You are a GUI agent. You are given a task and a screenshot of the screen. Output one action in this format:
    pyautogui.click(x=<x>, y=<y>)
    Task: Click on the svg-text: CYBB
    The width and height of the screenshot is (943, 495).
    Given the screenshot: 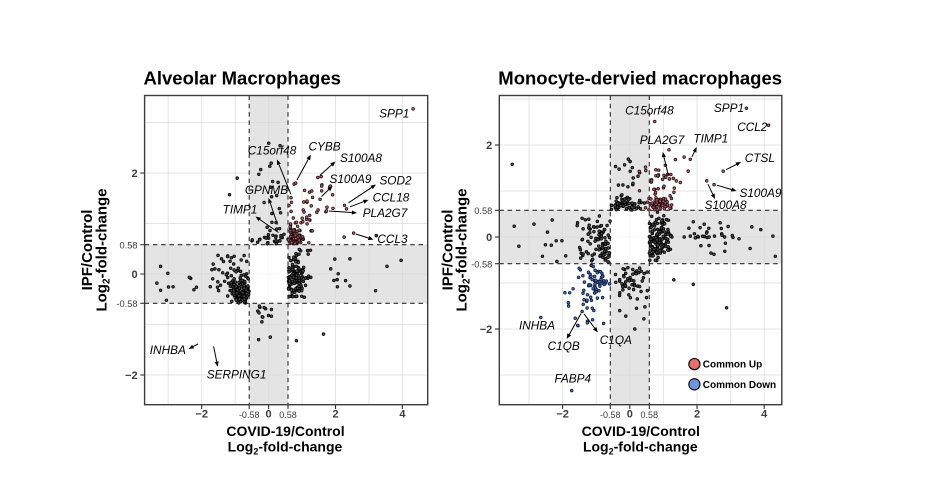 What is the action you would take?
    pyautogui.click(x=324, y=146)
    